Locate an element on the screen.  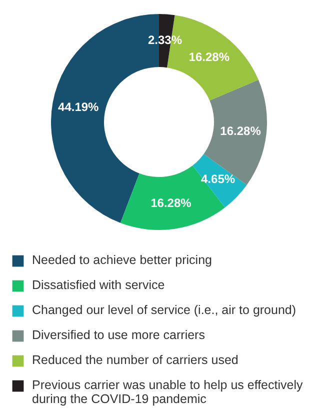
data-label: 44.19% is located at coordinates (79, 107).